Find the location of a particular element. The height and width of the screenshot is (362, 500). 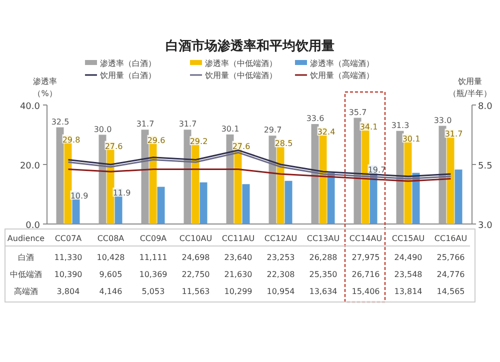

data-label: 29.8 is located at coordinates (71, 139).